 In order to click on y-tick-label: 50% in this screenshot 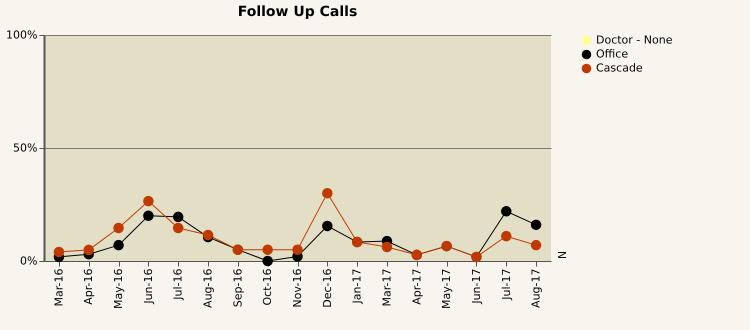, I will do `click(25, 148)`.